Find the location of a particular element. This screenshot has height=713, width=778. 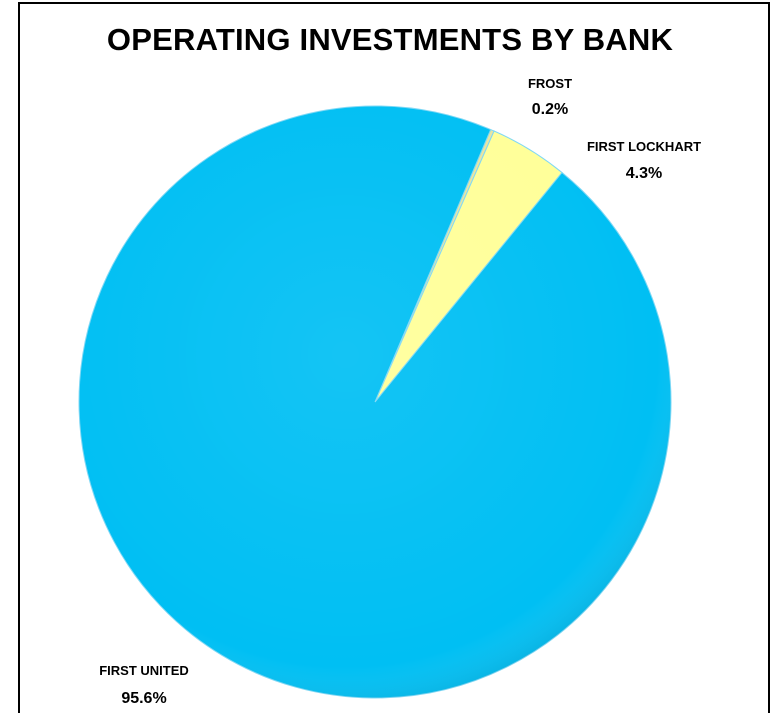

slice-value-frost: 0.2% is located at coordinates (550, 109).